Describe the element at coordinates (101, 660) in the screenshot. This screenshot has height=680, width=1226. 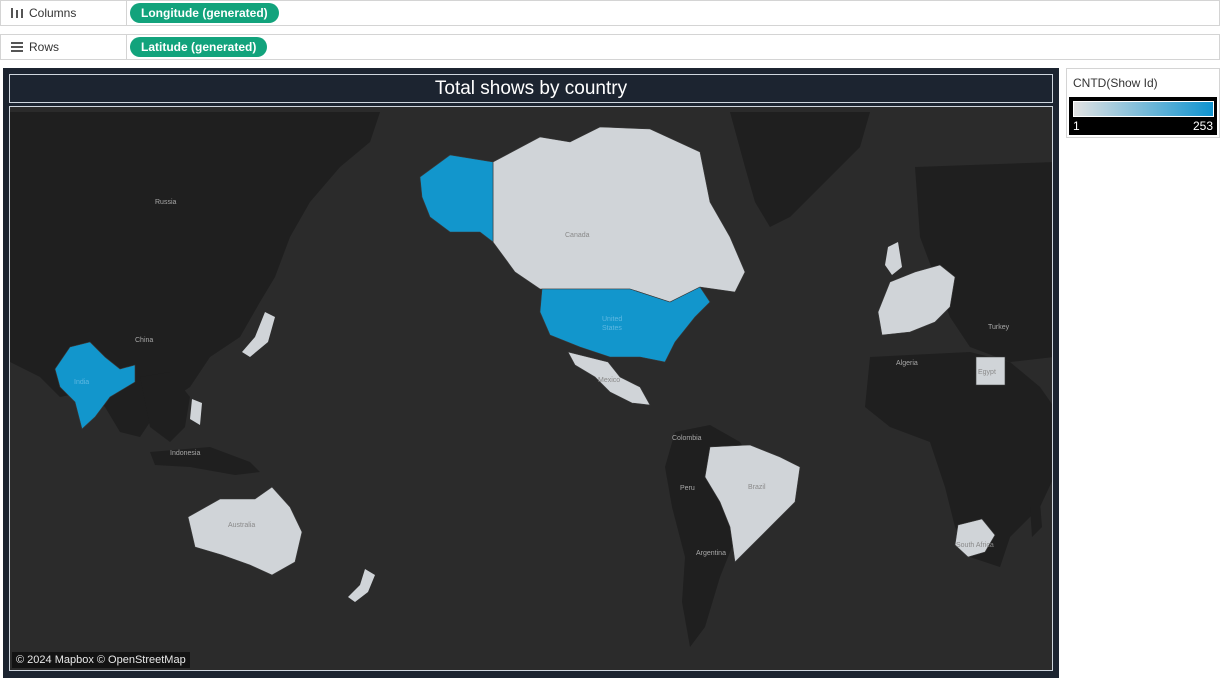
I see `map-attribution: © 2024 Mapbox © OpenStreetMap` at that location.